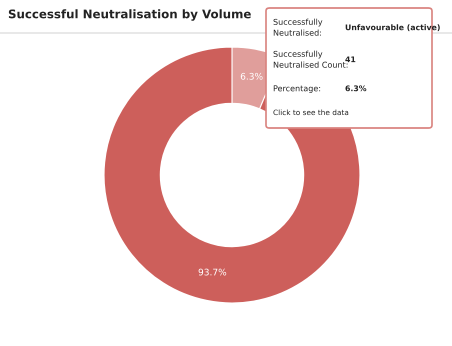 Image resolution: width=452 pixels, height=346 pixels. I want to click on text: Successfully Neutralised:, so click(298, 27).